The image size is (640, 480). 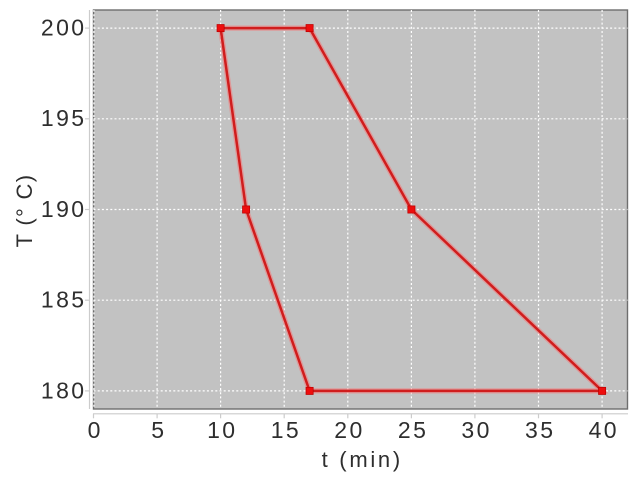 I want to click on svg-text: 15, so click(x=286, y=430).